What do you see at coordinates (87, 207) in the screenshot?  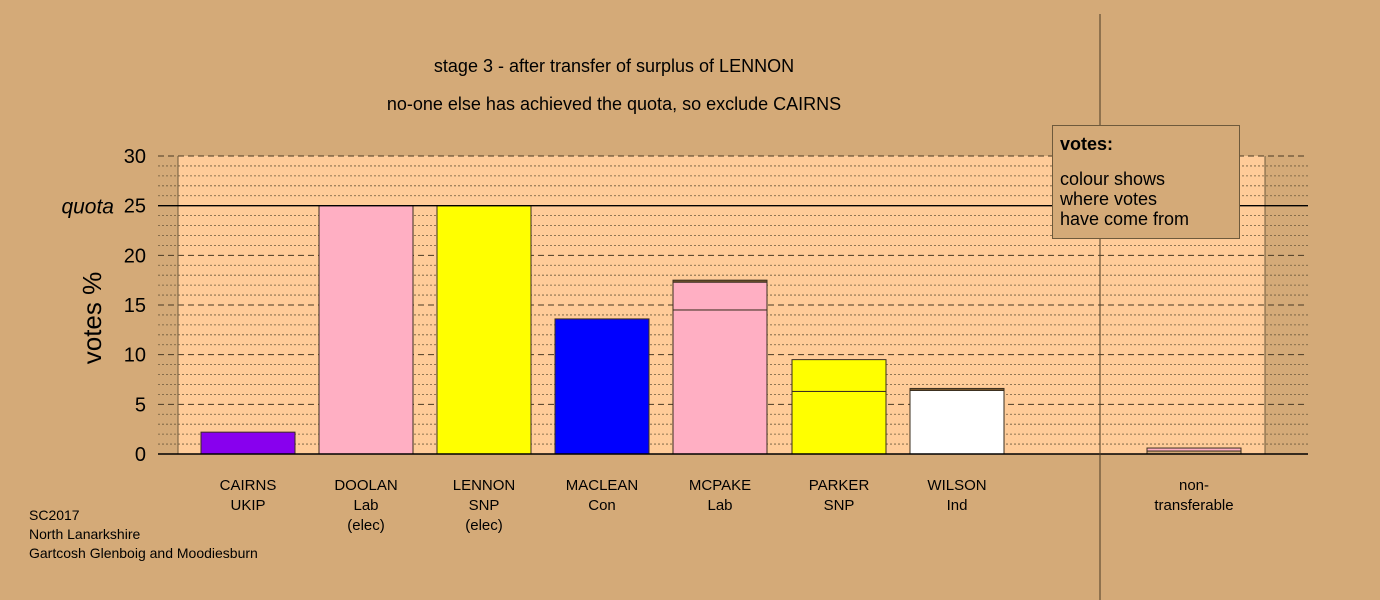 I see `quota-label: quota` at bounding box center [87, 207].